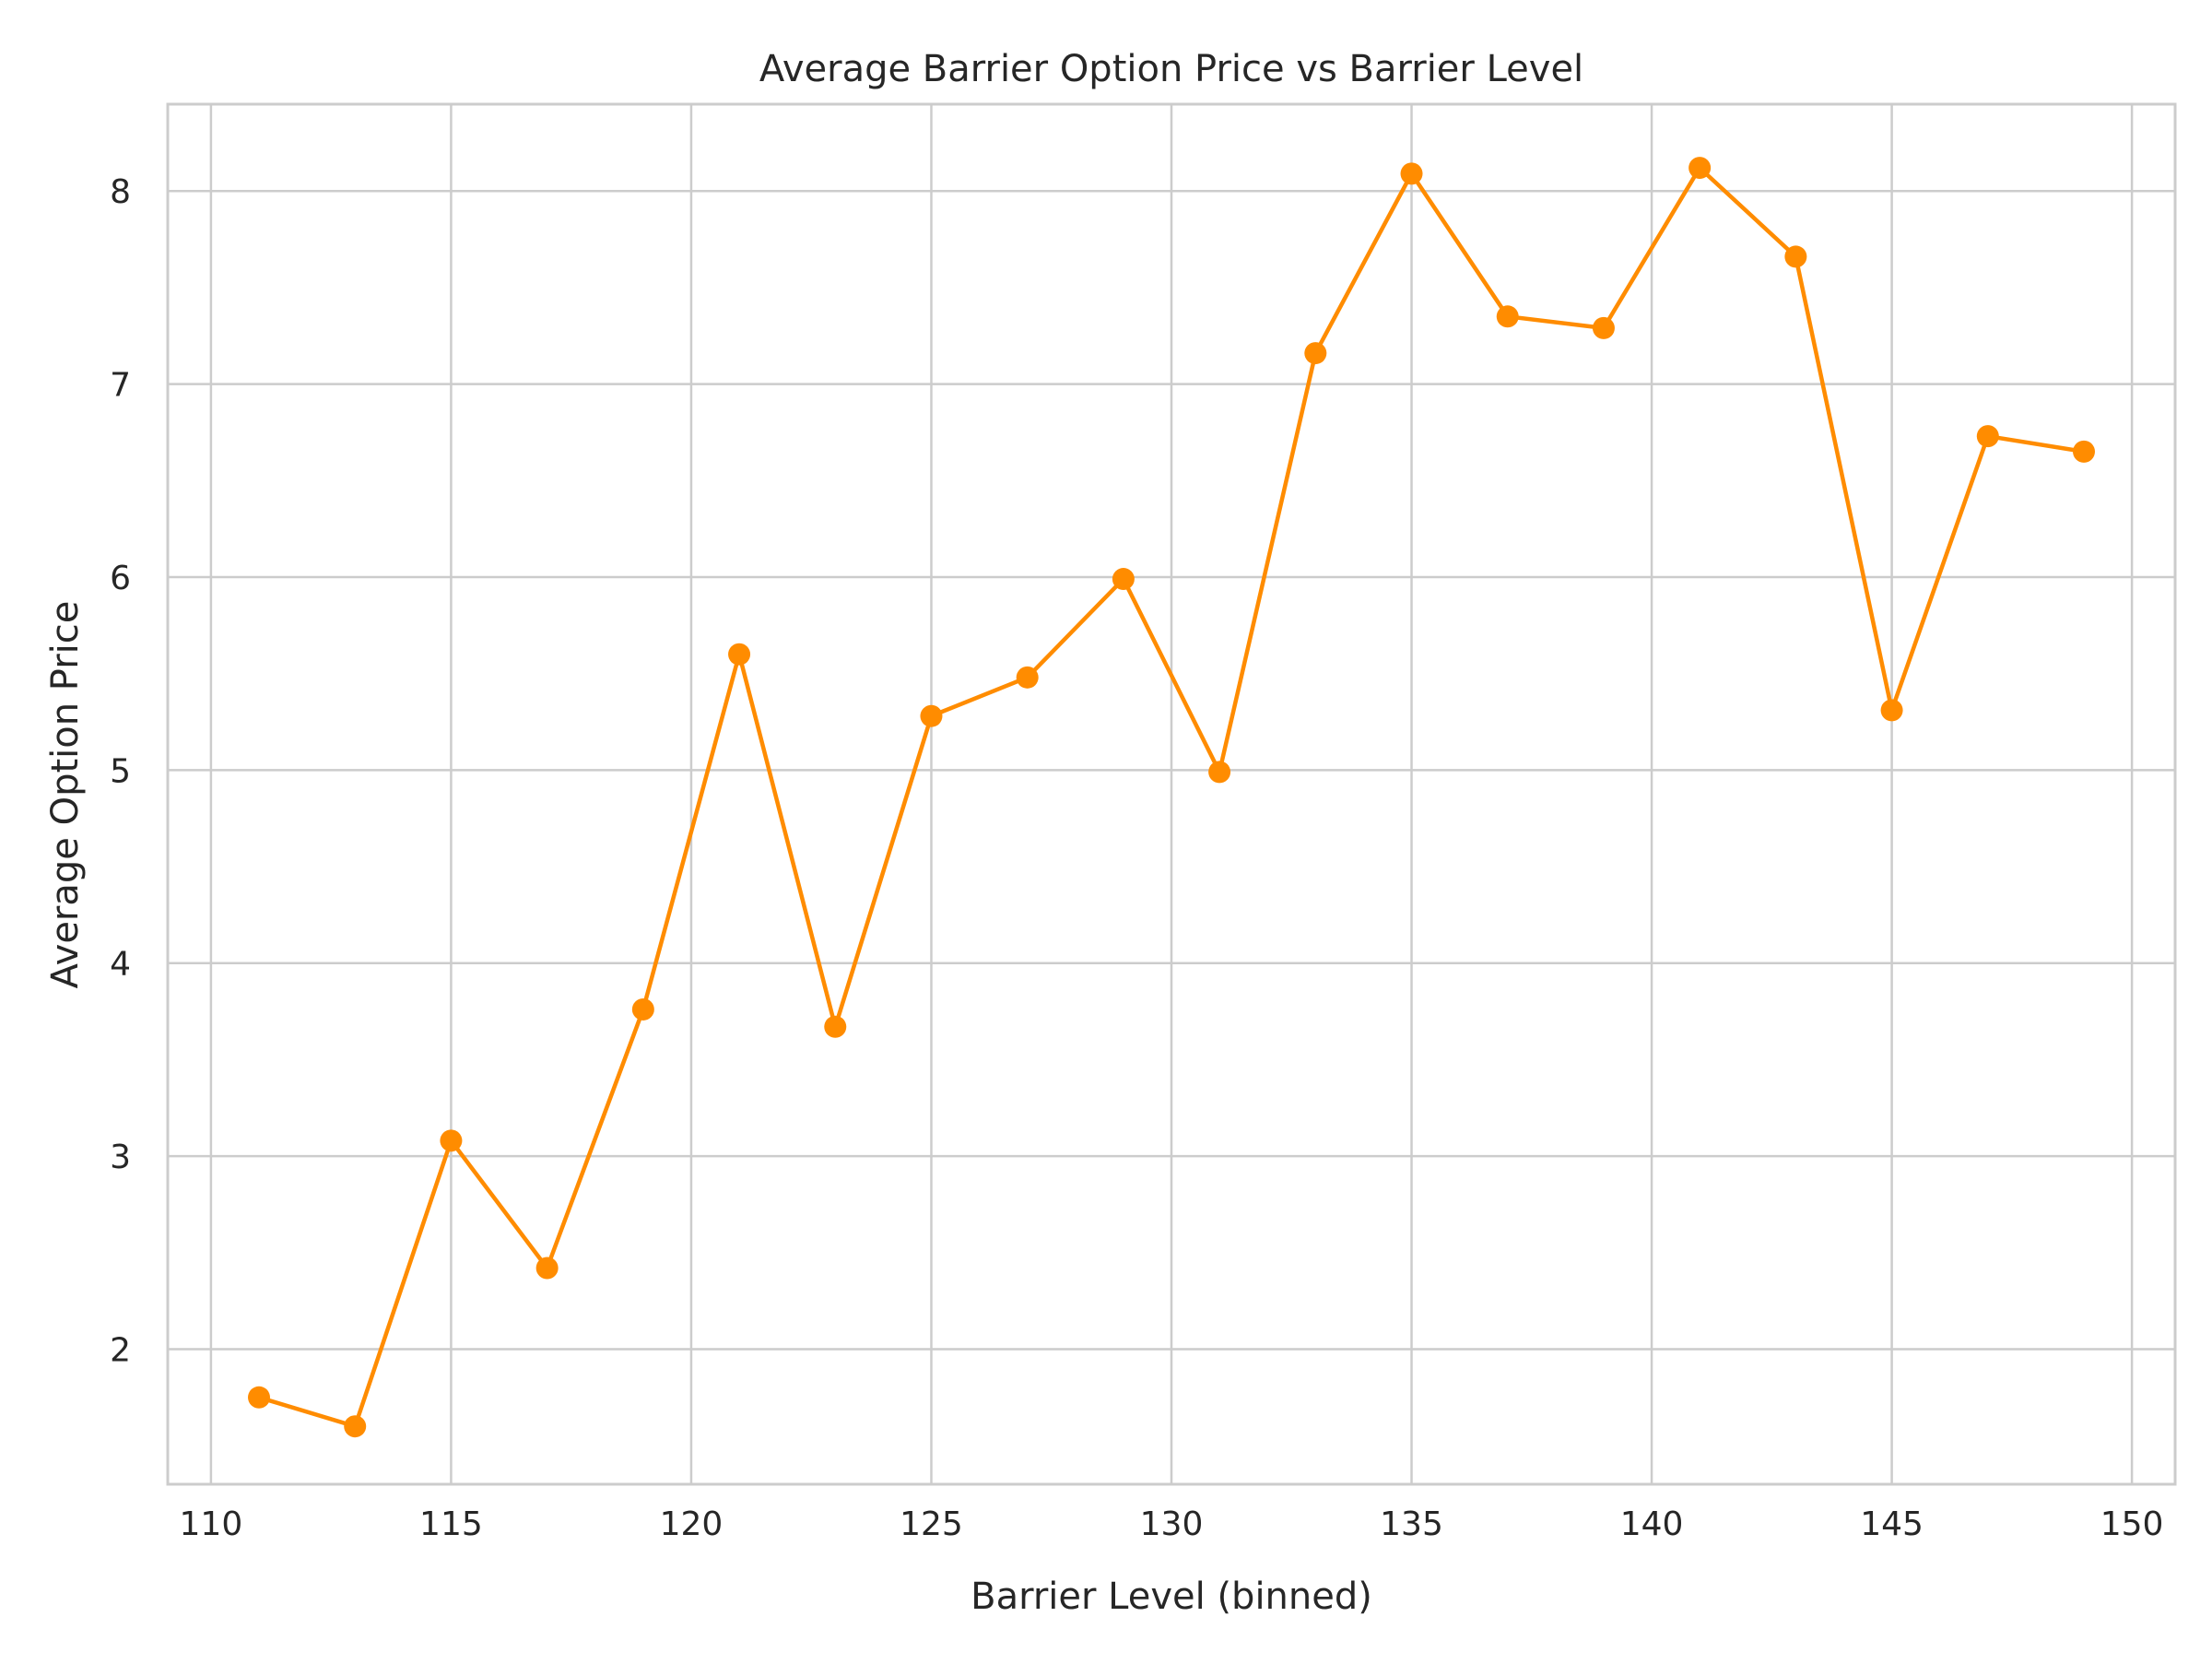 The width and height of the screenshot is (2212, 1664). I want to click on x-tick-label: 110, so click(211, 1524).